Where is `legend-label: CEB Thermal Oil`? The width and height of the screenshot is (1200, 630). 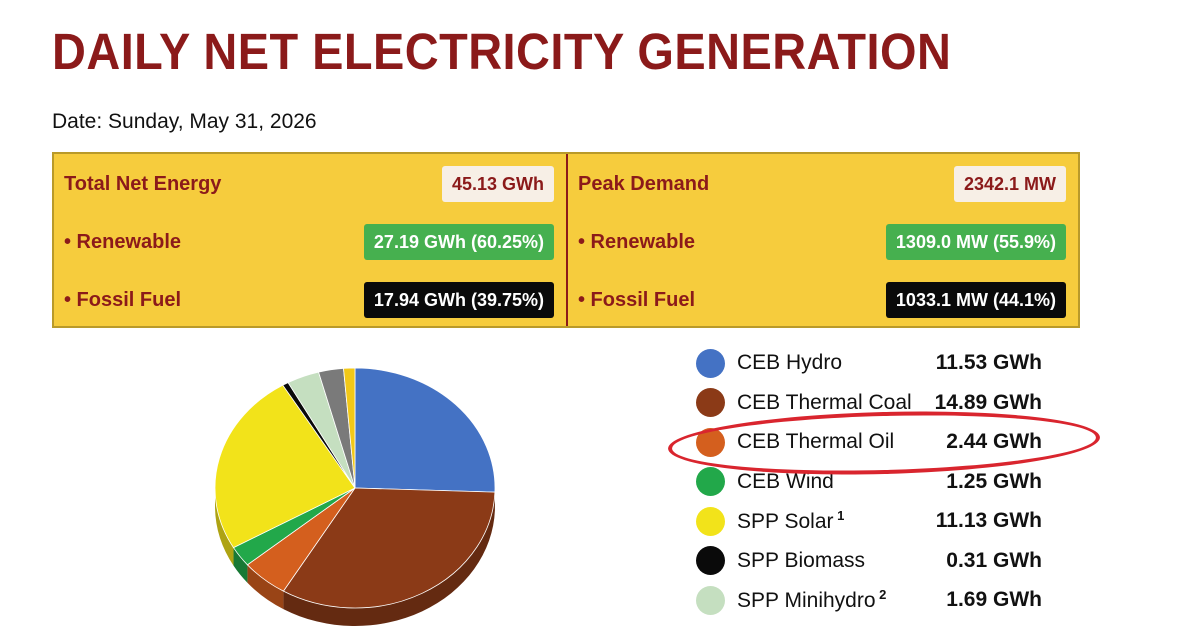
legend-label: CEB Thermal Oil is located at coordinates (841, 442).